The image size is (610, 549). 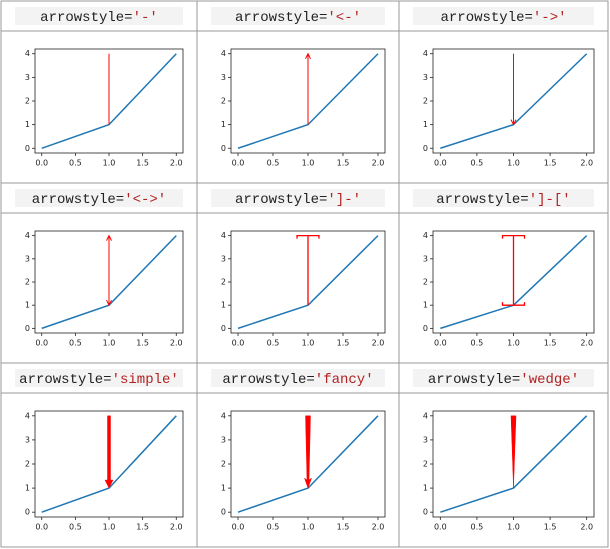 I want to click on cell: arrowstyle='->' 0.0 0.5 1.0 1.5 2.0 0 1 2 3 4, so click(x=504, y=87).